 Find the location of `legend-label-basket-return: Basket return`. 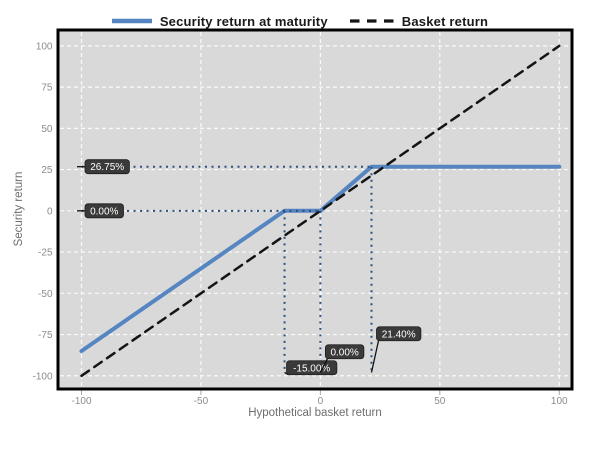

legend-label-basket-return: Basket return is located at coordinates (445, 21).